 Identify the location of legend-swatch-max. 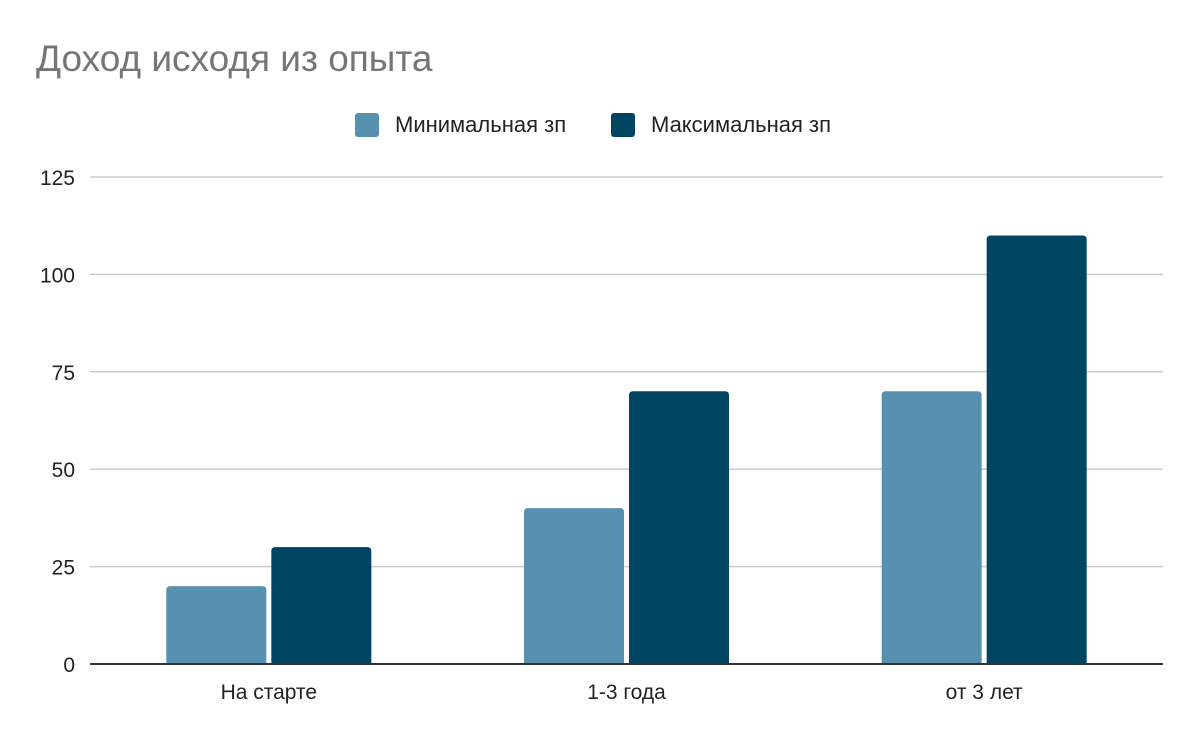
(623, 125).